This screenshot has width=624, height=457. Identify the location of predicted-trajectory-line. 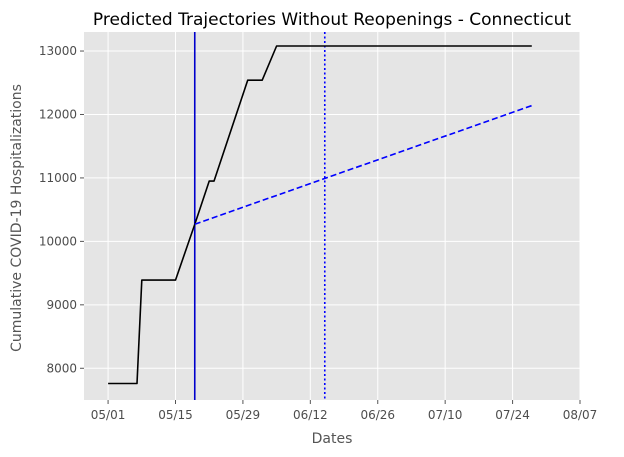
(363, 164).